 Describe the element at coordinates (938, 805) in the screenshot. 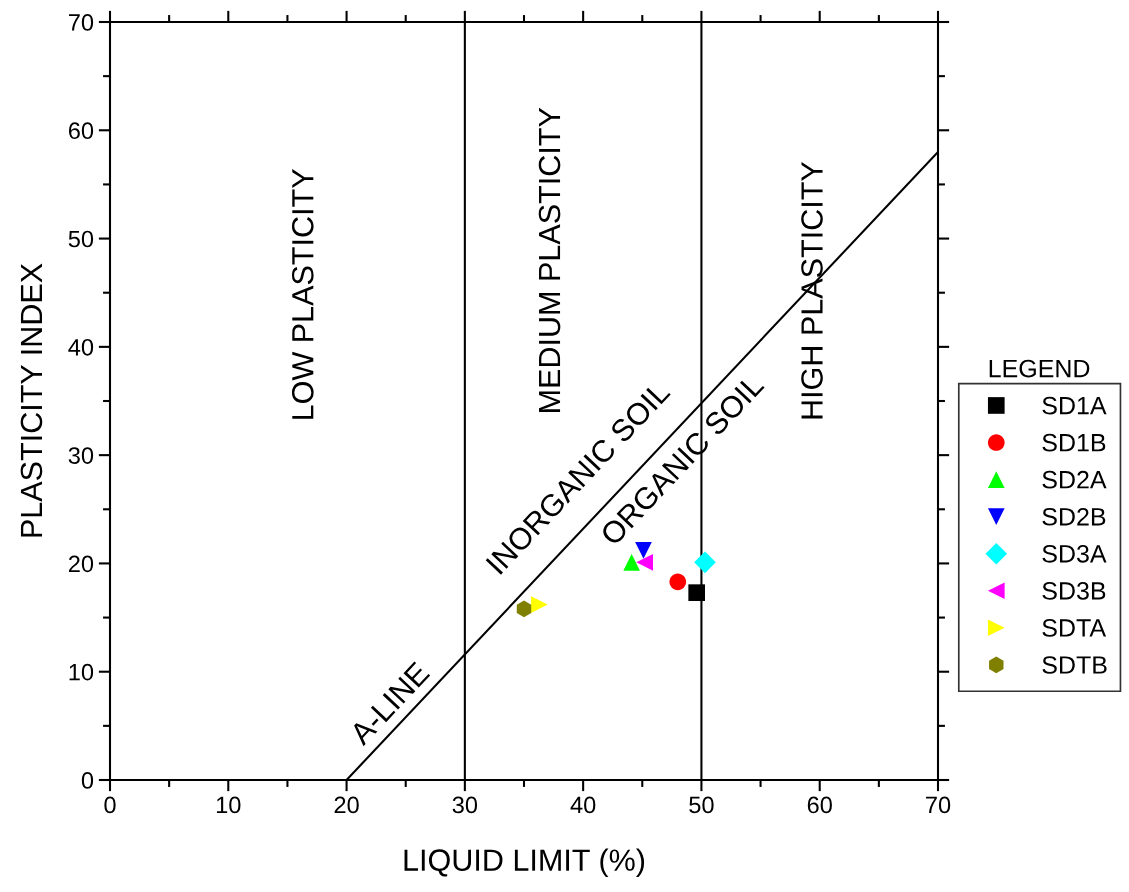

I see `x-tick-label: 70` at that location.